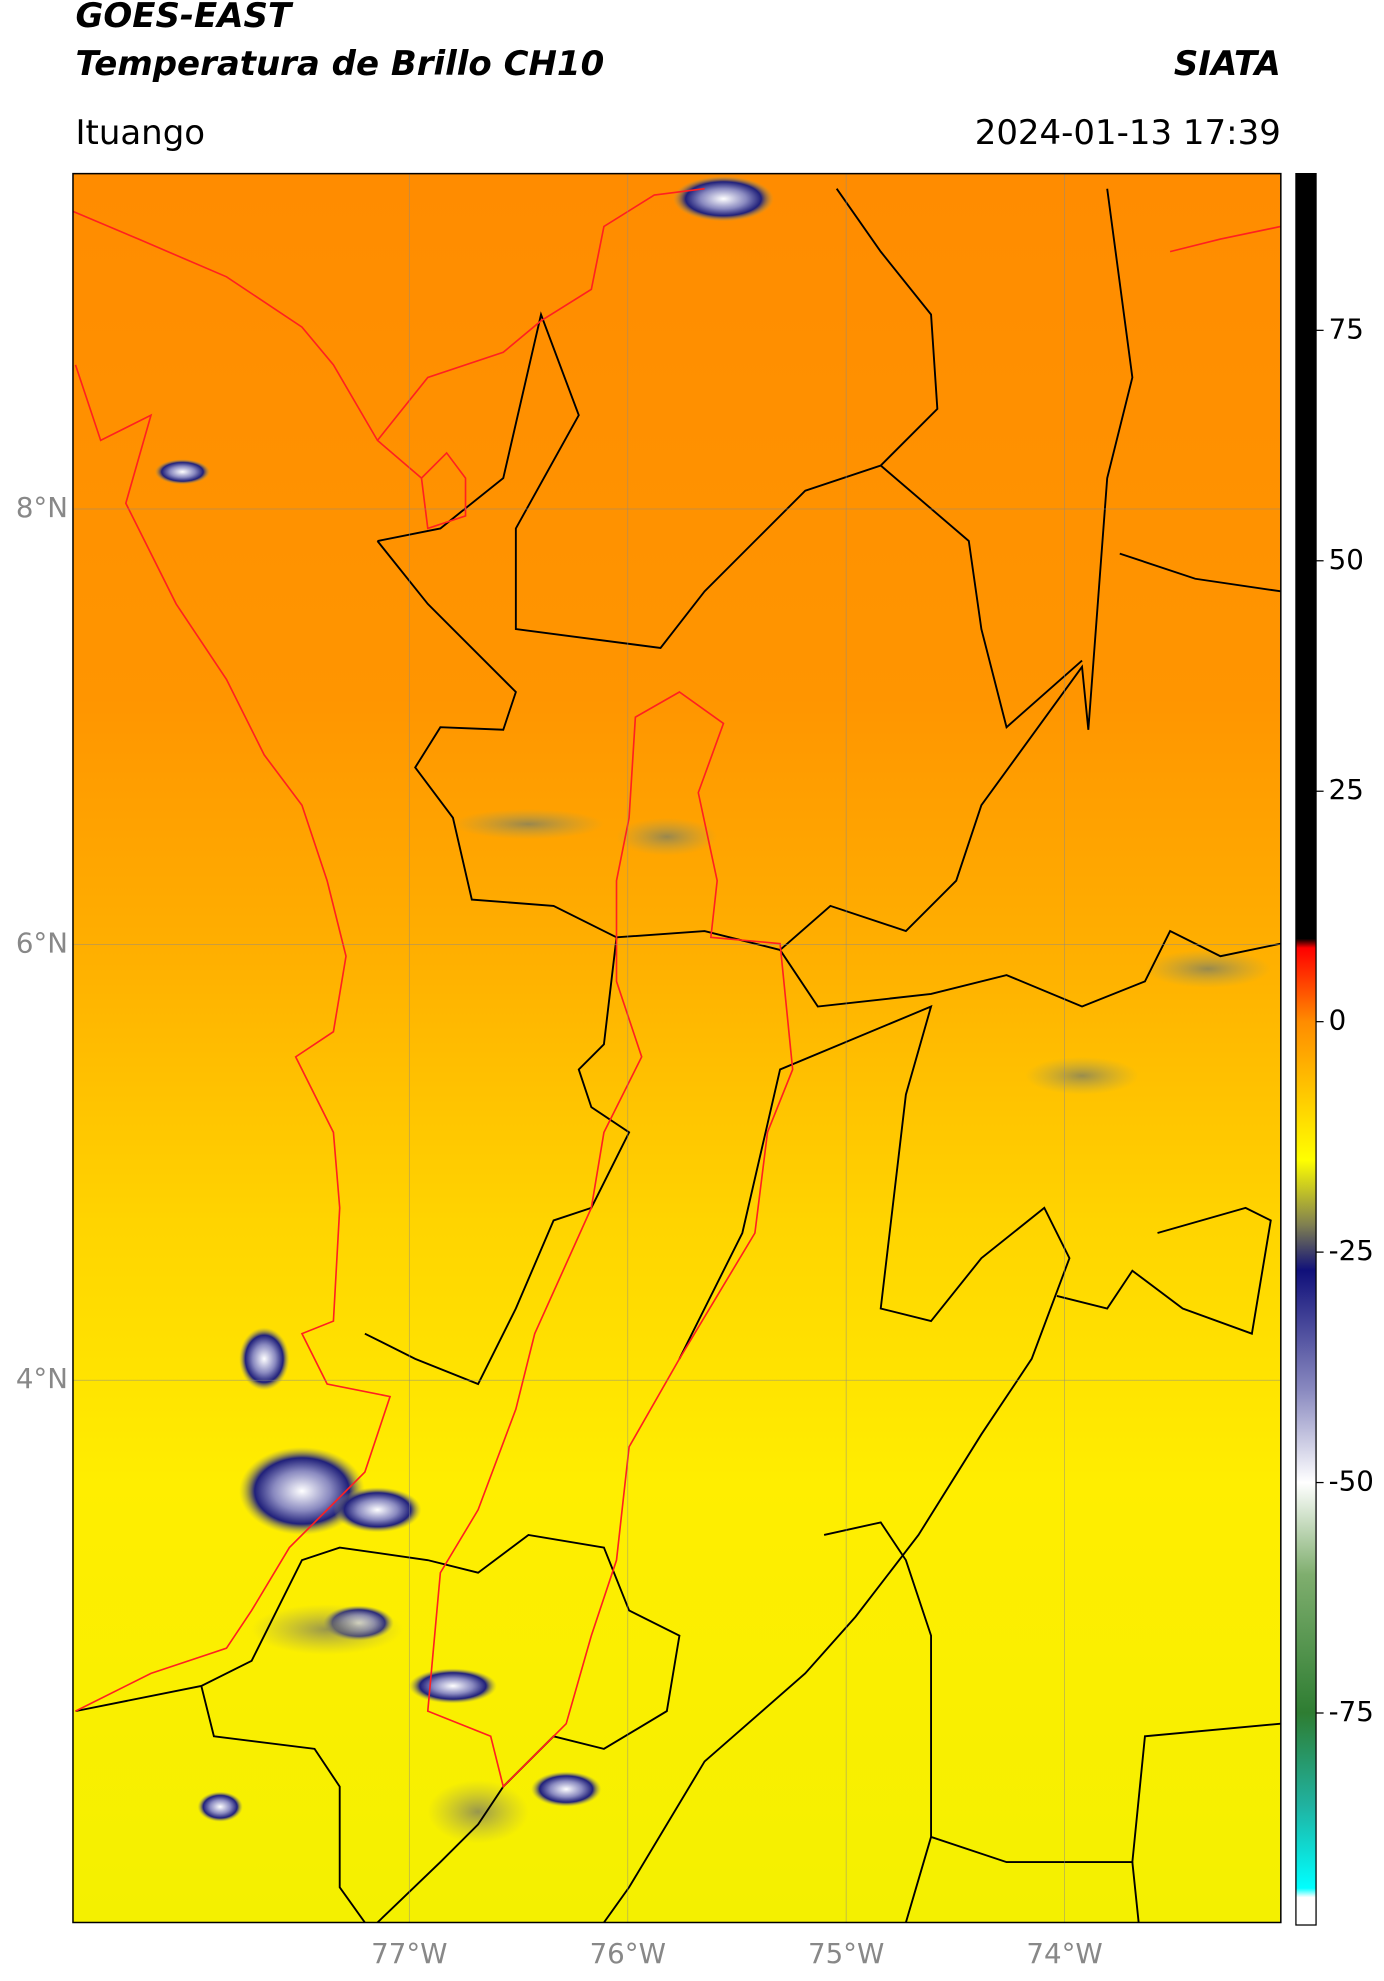  What do you see at coordinates (1351, 1481) in the screenshot?
I see `colorbar-tick-label: -50` at bounding box center [1351, 1481].